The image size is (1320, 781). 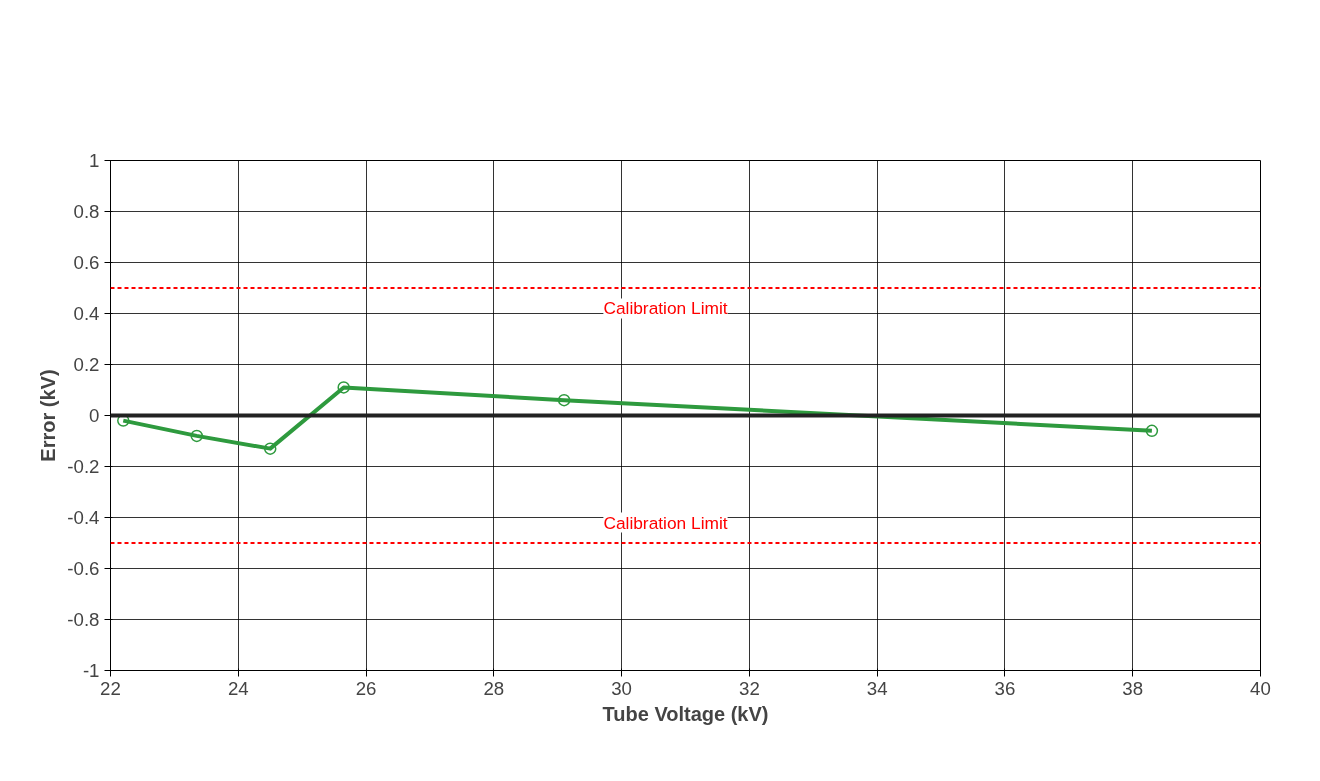 What do you see at coordinates (877, 688) in the screenshot?
I see `x-tick-label: 34` at bounding box center [877, 688].